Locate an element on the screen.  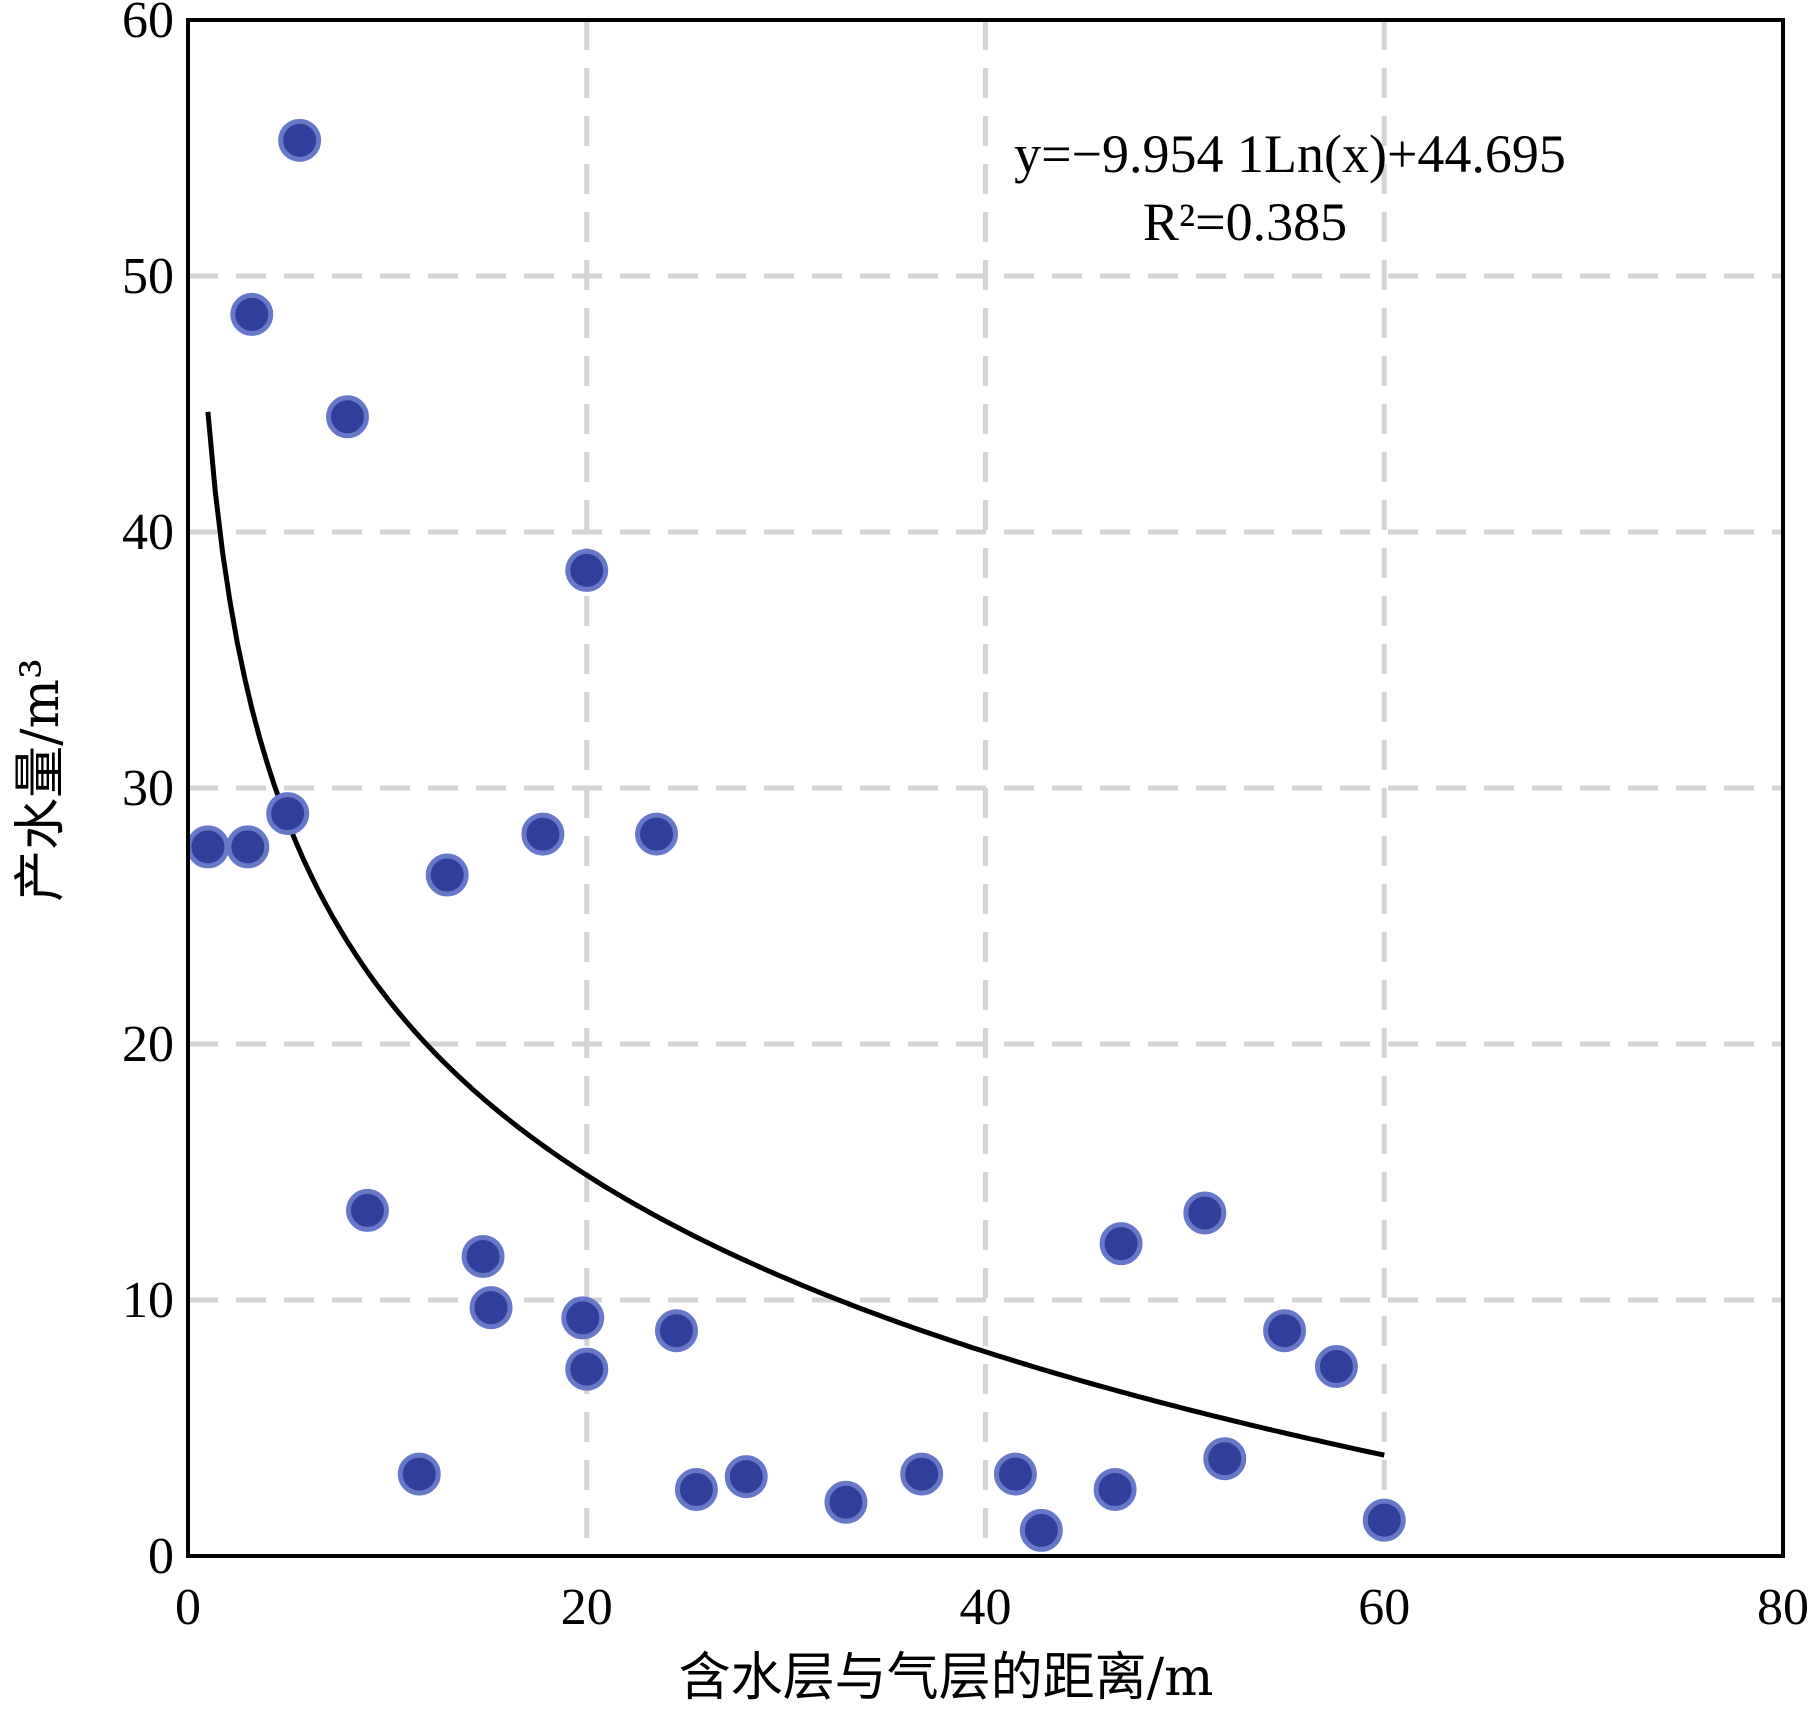
y-tick-label: 30 is located at coordinates (148, 788).